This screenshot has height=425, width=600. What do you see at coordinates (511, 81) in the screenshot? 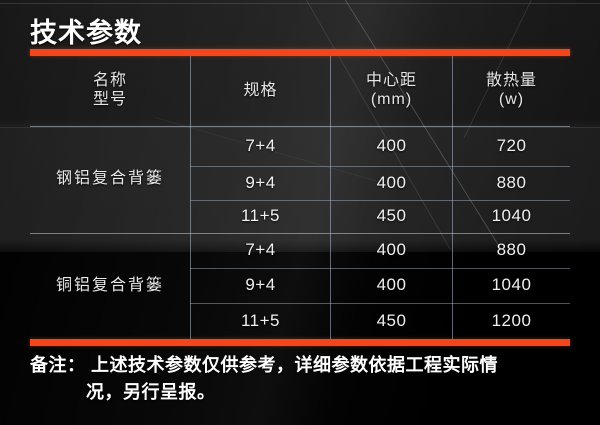
I see `header-heat-line1: 散热量` at bounding box center [511, 81].